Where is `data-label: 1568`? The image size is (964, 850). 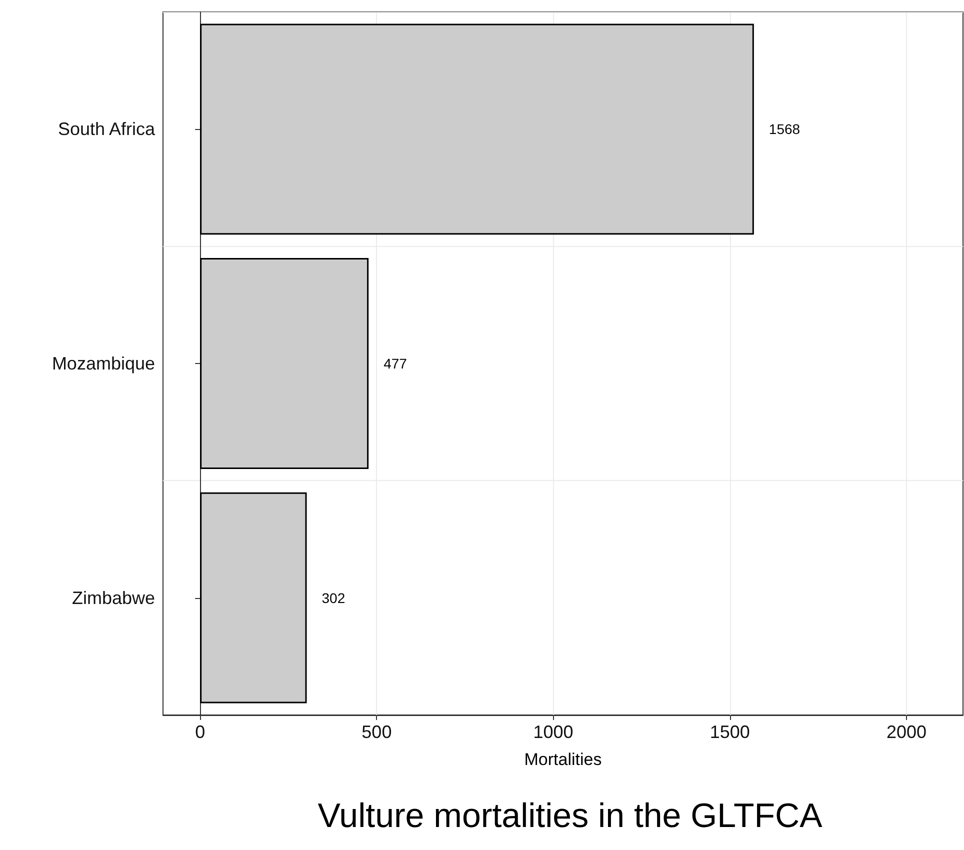 data-label: 1568 is located at coordinates (784, 129).